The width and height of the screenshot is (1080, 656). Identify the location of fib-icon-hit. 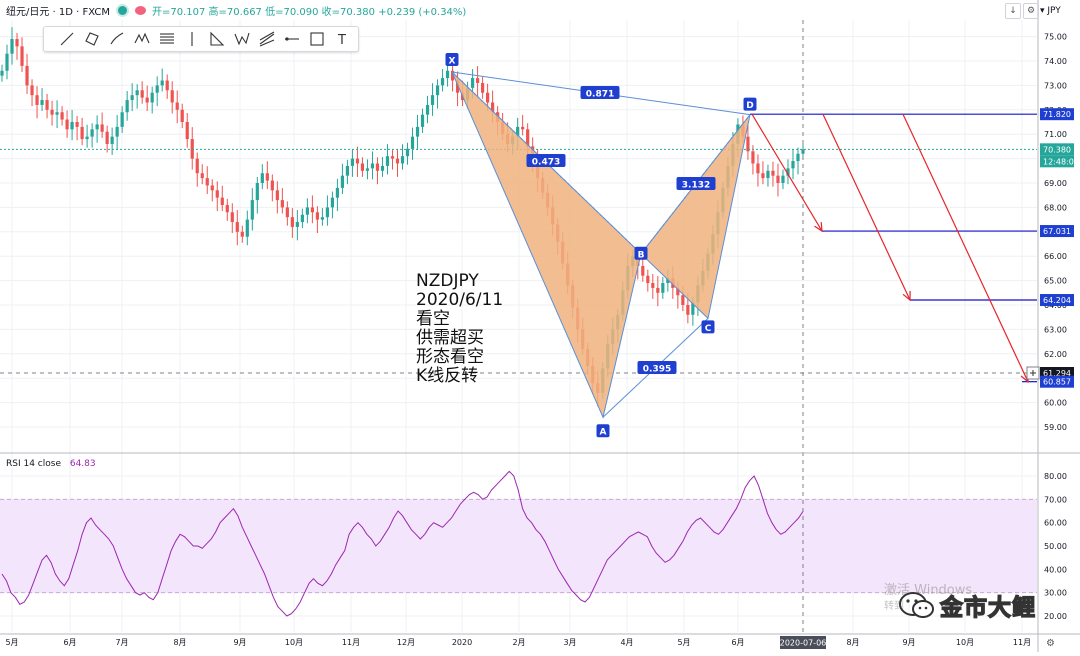
(167, 39).